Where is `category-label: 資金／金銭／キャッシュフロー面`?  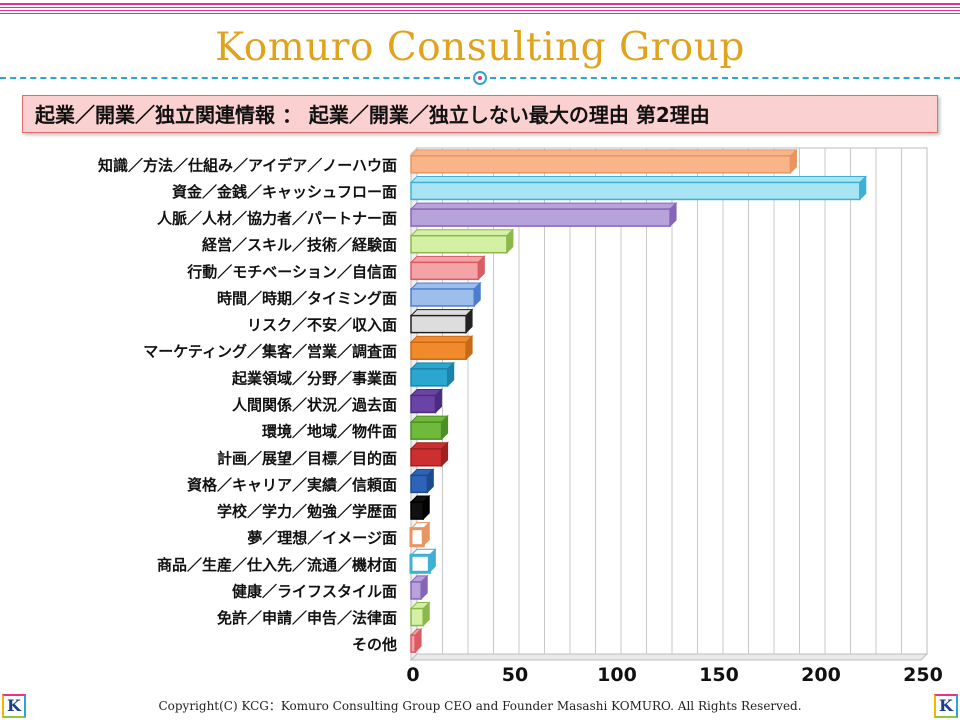
category-label: 資金／金銭／キャッシュフロー面 is located at coordinates (284, 192).